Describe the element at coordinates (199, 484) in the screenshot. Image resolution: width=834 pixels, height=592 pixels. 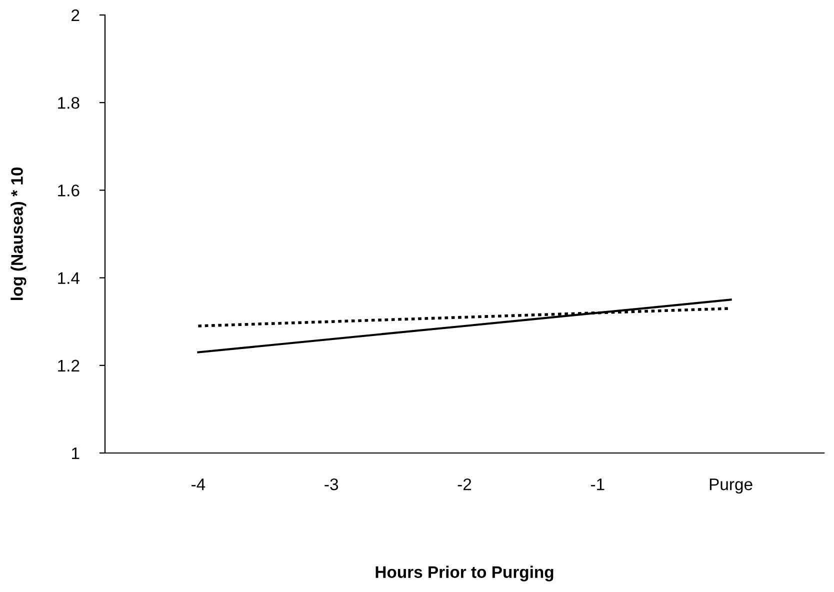
I see `x-tick-label: -4` at that location.